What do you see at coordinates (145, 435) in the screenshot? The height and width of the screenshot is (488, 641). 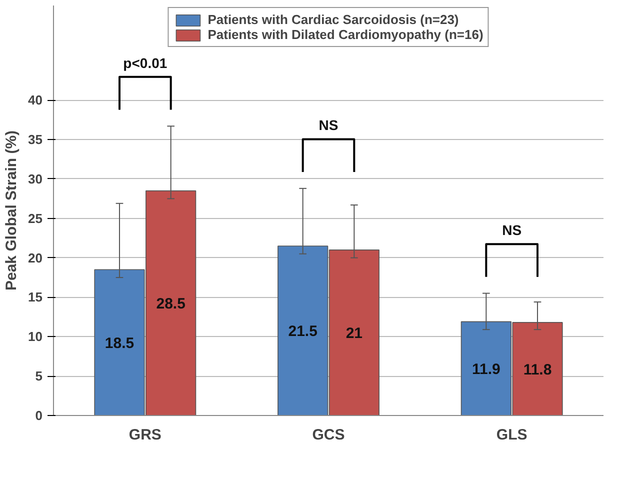 I see `x-tick-label: GRS` at bounding box center [145, 435].